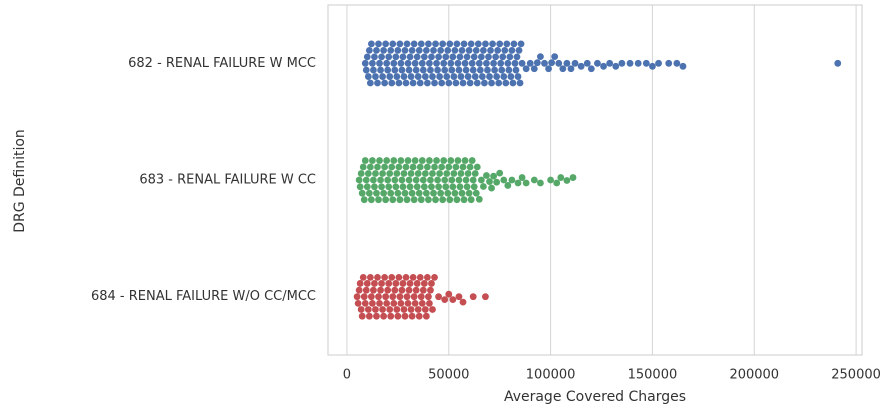 This screenshot has height=407, width=891. What do you see at coordinates (227, 180) in the screenshot?
I see `y-tick-label: 683 - RENAL FAILURE W CC` at bounding box center [227, 180].